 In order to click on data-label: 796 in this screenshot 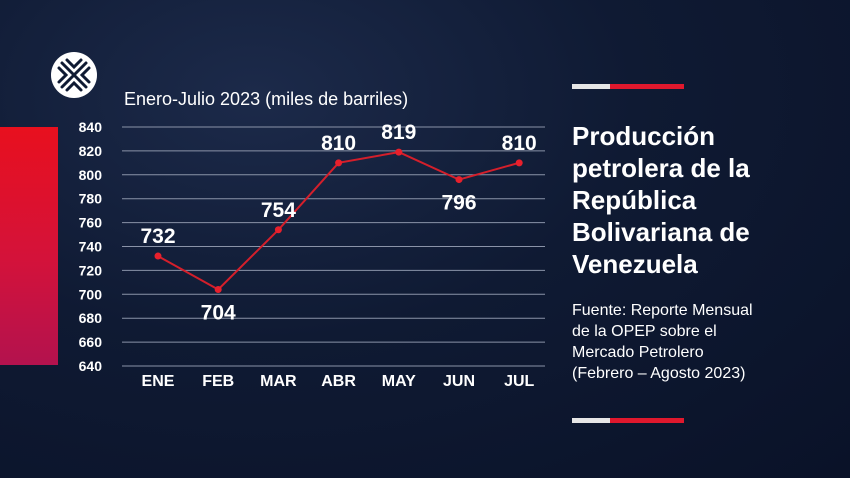, I will do `click(458, 203)`.